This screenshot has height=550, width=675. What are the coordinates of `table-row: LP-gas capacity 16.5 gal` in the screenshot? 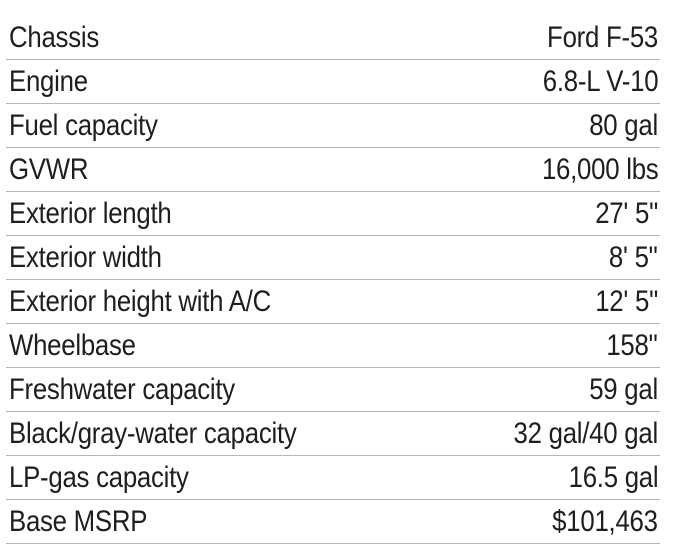 It's located at (333, 478).